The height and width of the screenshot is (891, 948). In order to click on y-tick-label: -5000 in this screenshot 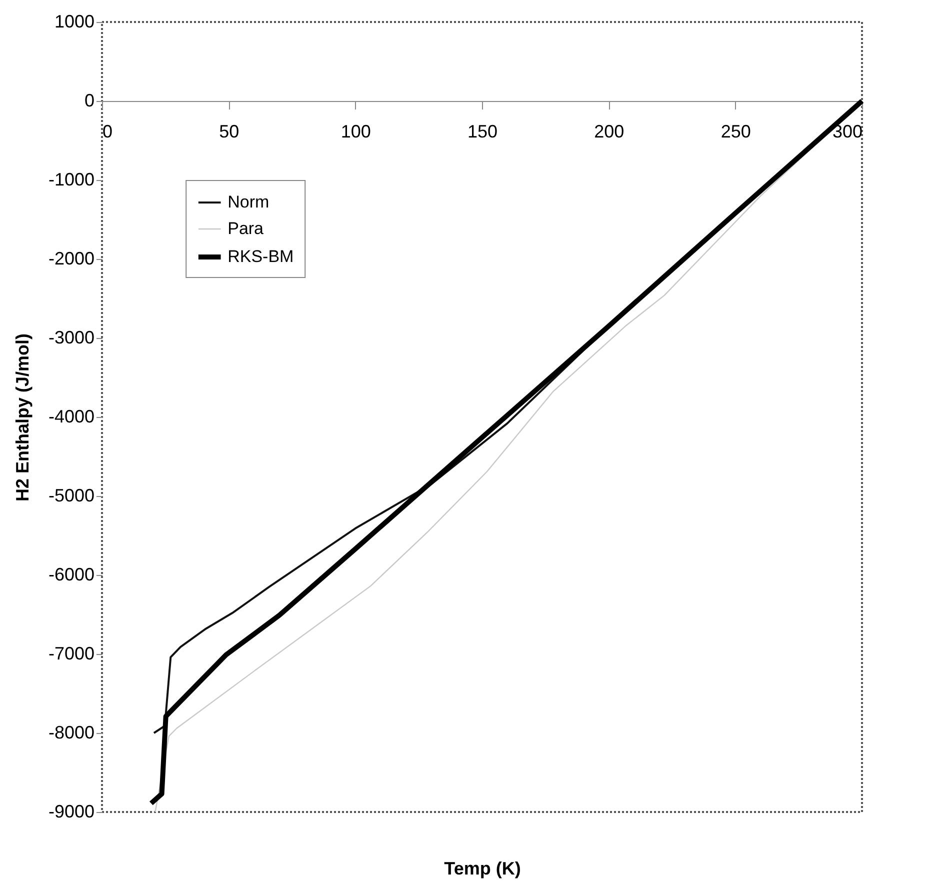, I will do `click(71, 496)`.